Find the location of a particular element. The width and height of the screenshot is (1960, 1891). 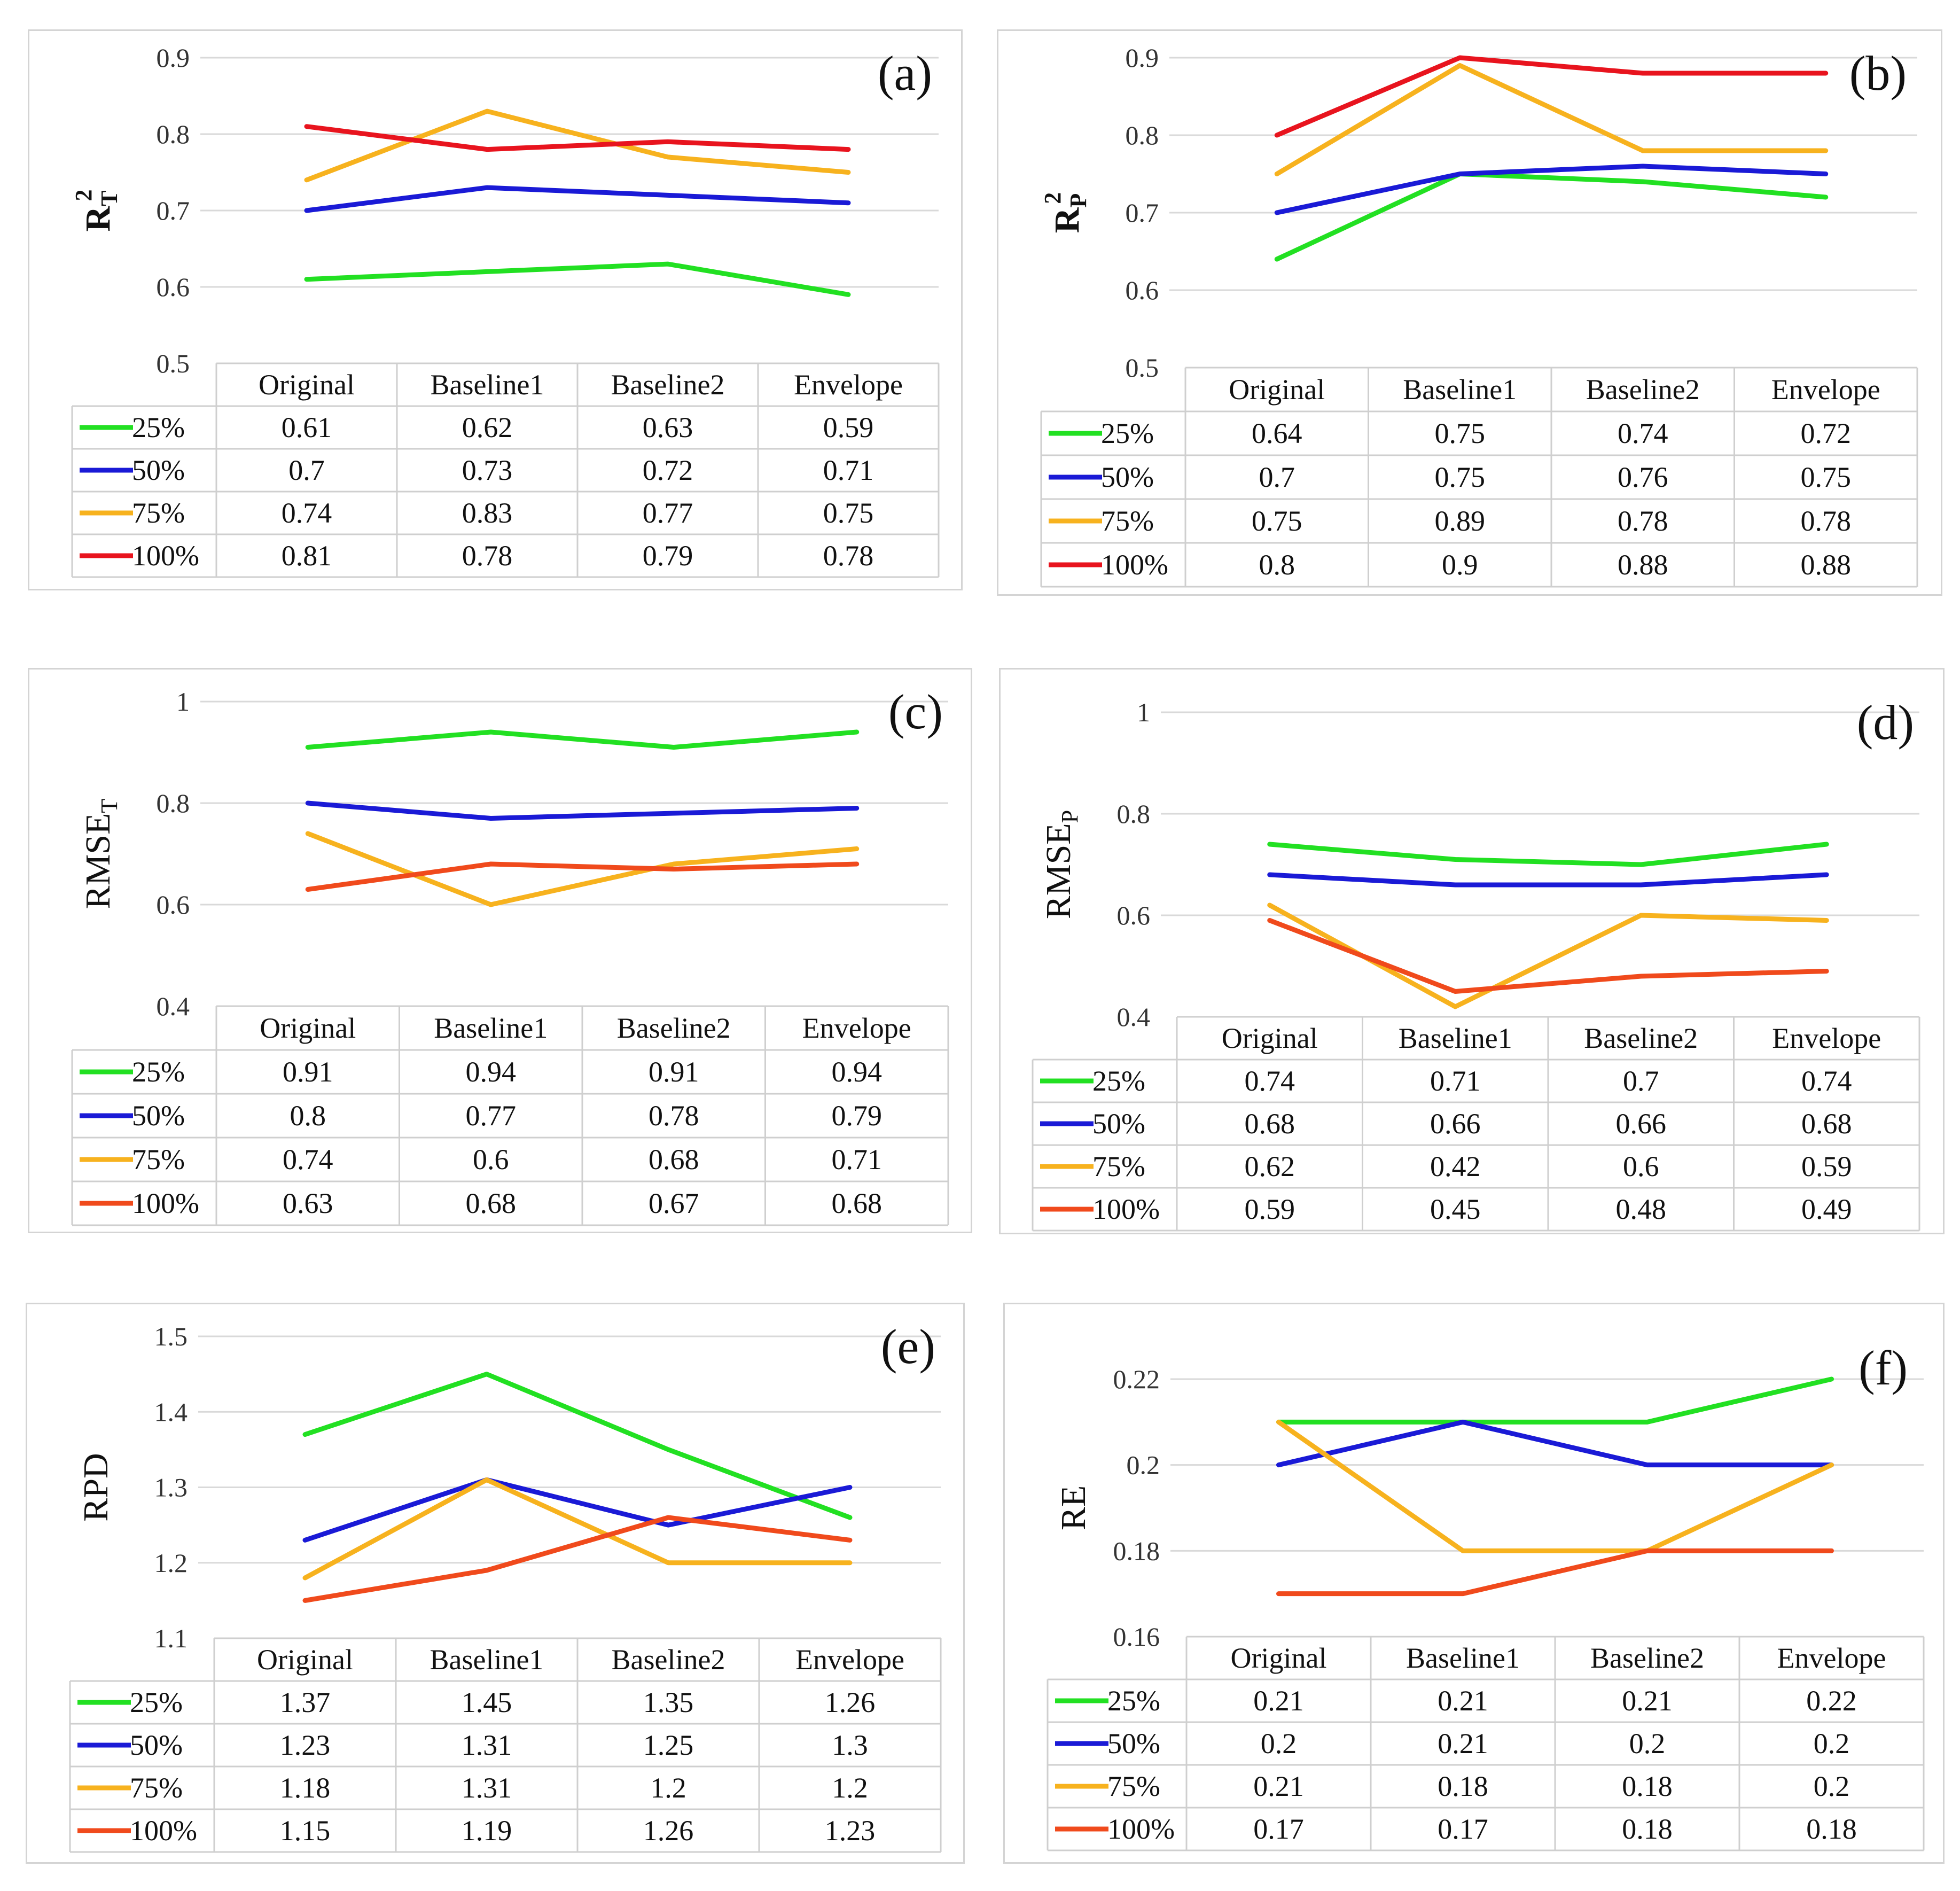

table-cell: 0.8 is located at coordinates (308, 1116).